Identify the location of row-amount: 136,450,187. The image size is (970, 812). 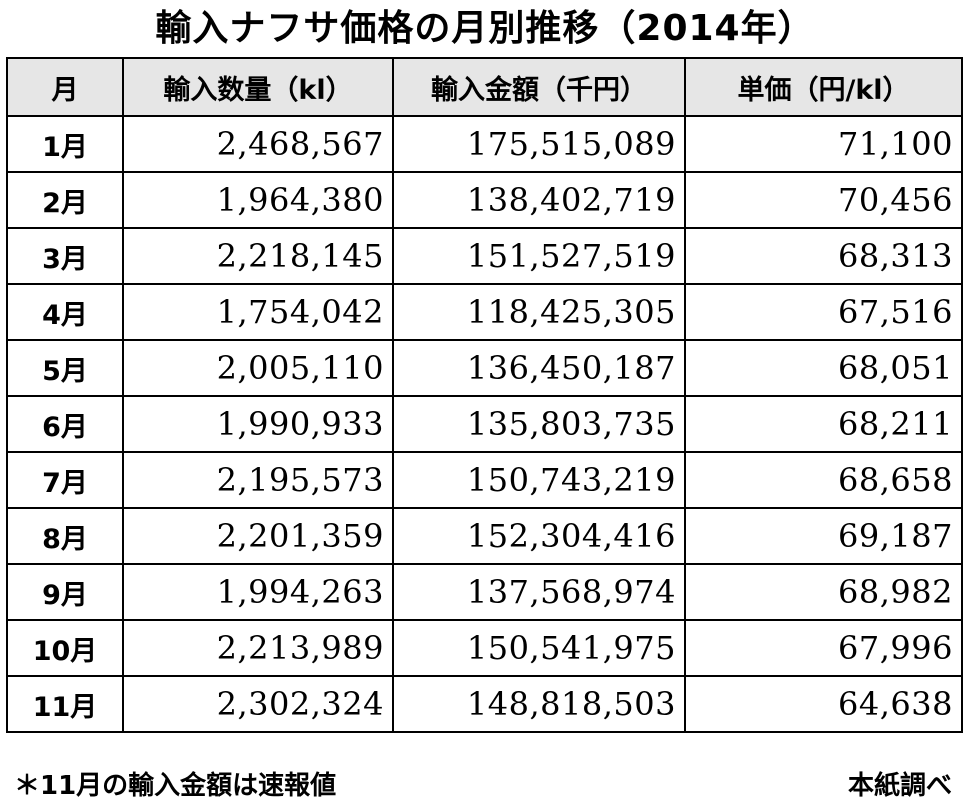
(539, 368).